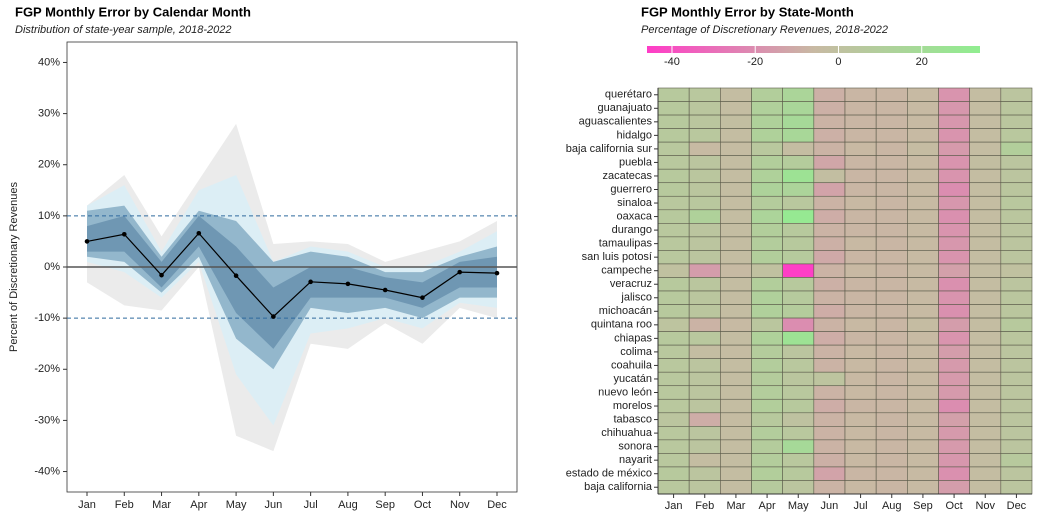  I want to click on y-tick-label: veracruz, so click(631, 284).